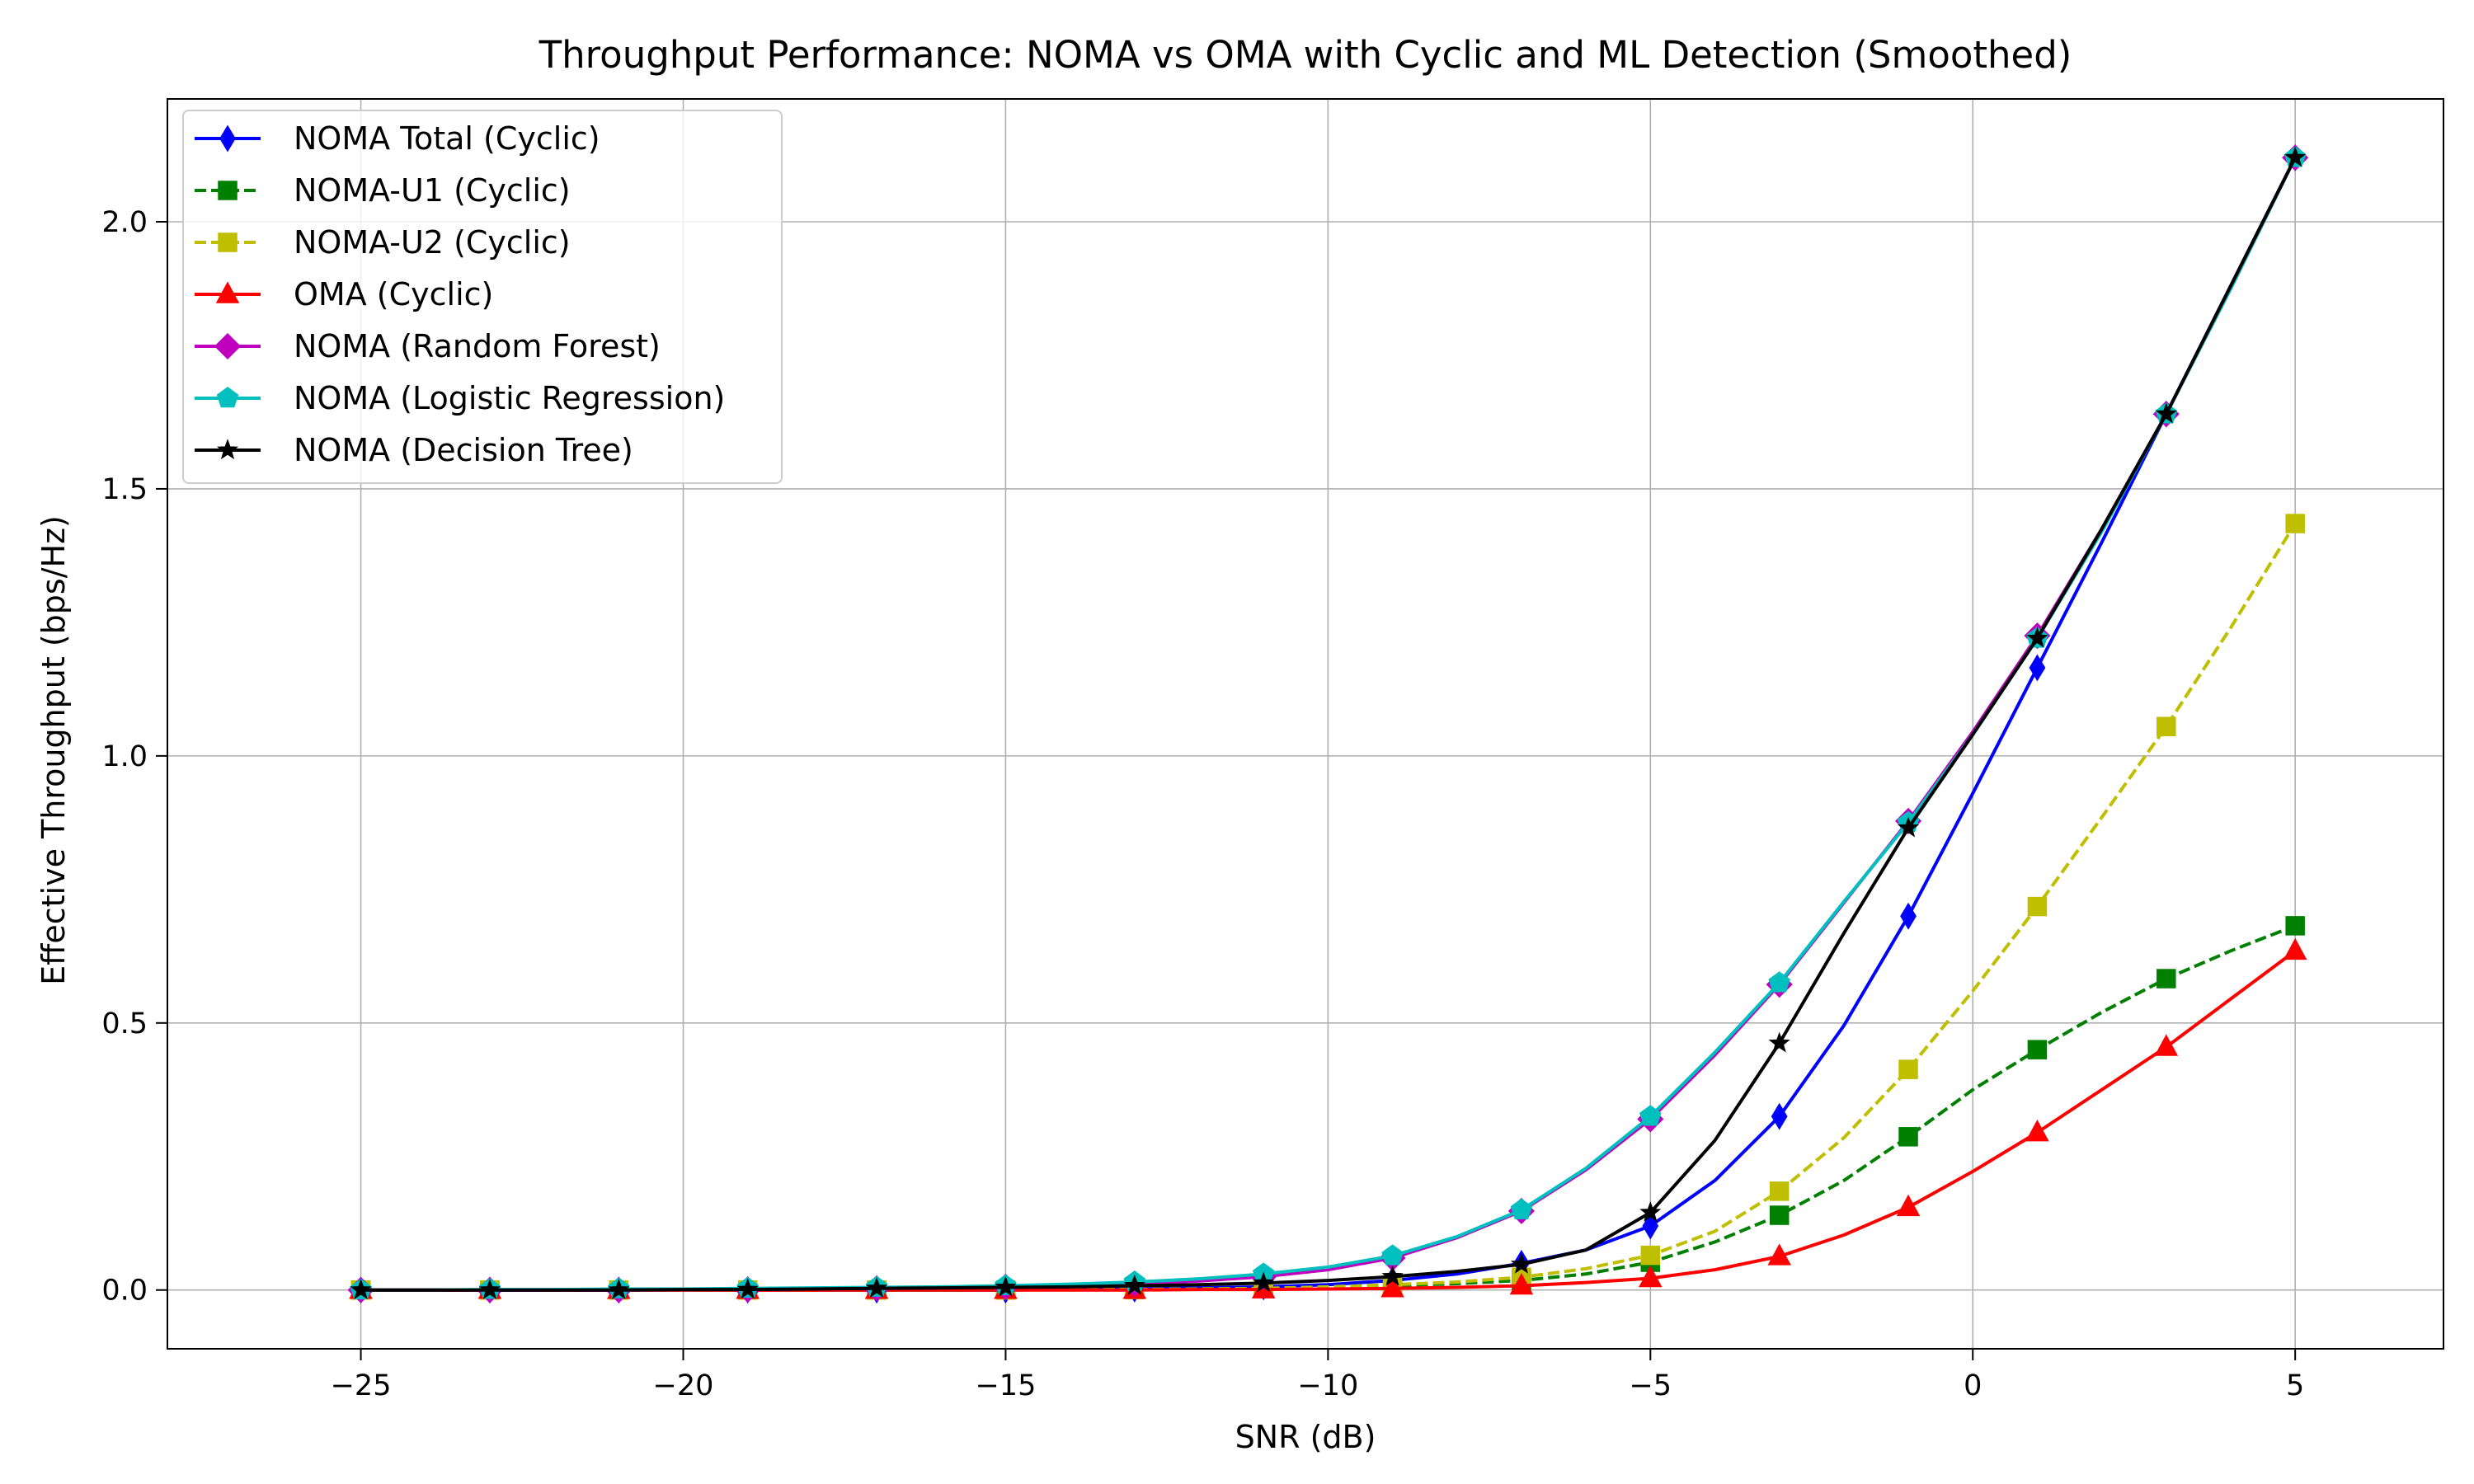  What do you see at coordinates (361, 1385) in the screenshot?
I see `x-tick-label: −25` at bounding box center [361, 1385].